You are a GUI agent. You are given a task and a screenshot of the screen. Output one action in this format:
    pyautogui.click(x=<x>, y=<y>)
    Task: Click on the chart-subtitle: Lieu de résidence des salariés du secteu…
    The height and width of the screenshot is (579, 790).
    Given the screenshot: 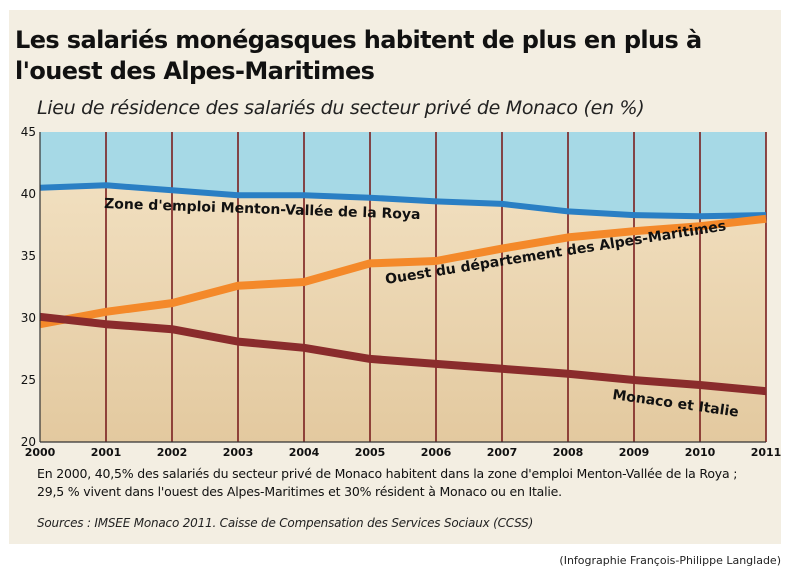 What is the action you would take?
    pyautogui.click(x=341, y=108)
    